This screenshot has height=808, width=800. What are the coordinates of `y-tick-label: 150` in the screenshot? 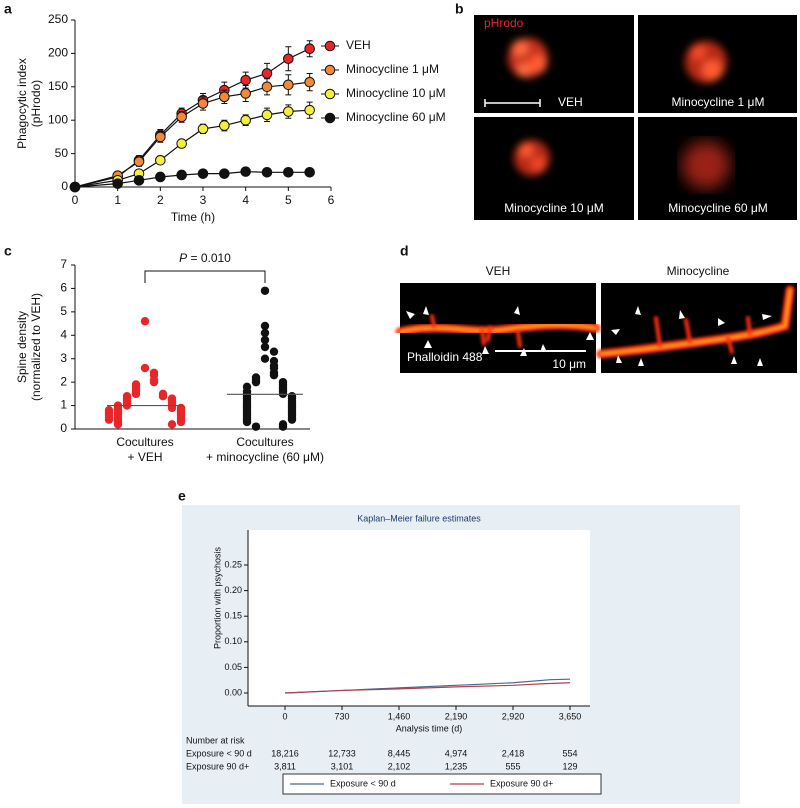 It's located at (58, 86).